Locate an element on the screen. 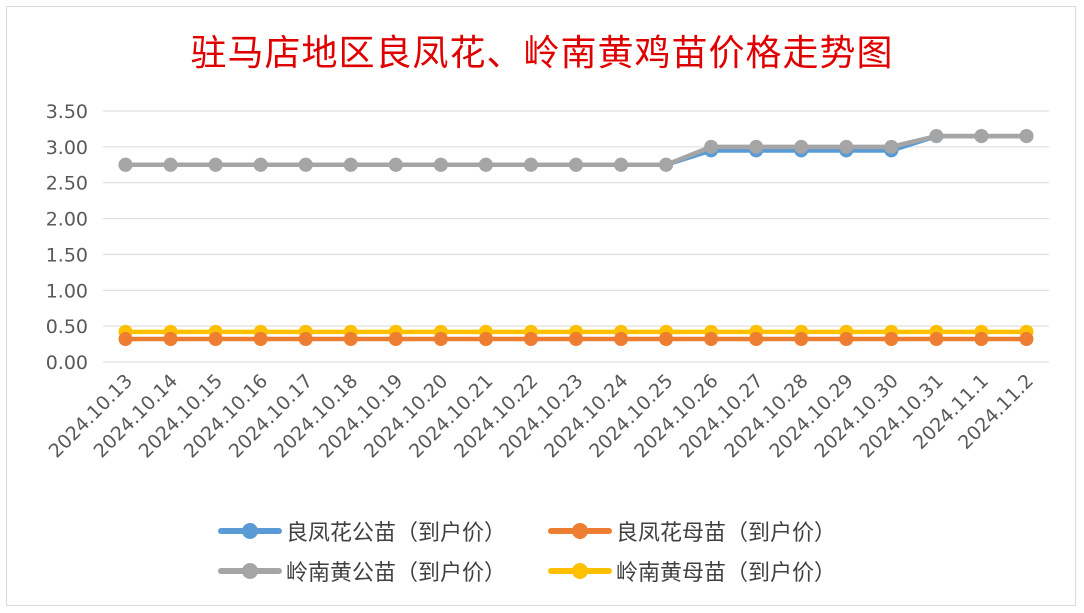 The width and height of the screenshot is (1084, 613). legend-item-series-2: 良凤花母苗（到户价） is located at coordinates (692, 531).